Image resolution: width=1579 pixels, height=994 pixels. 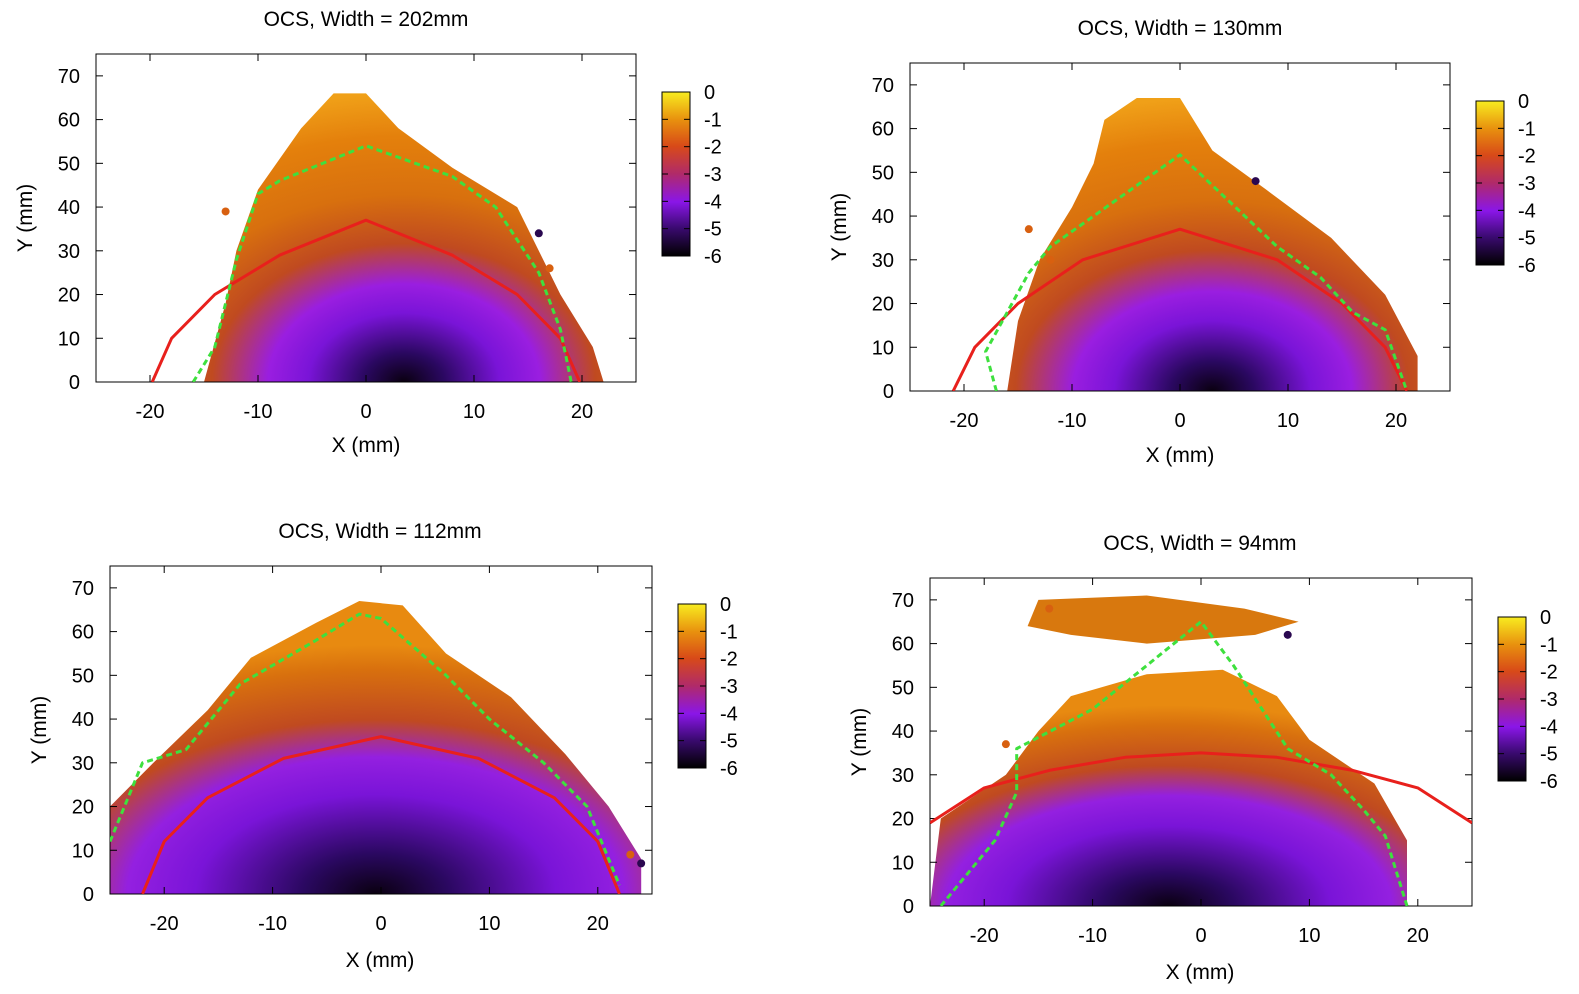 What do you see at coordinates (1199, 543) in the screenshot?
I see `chart-title: OCS, Width = 94mm` at bounding box center [1199, 543].